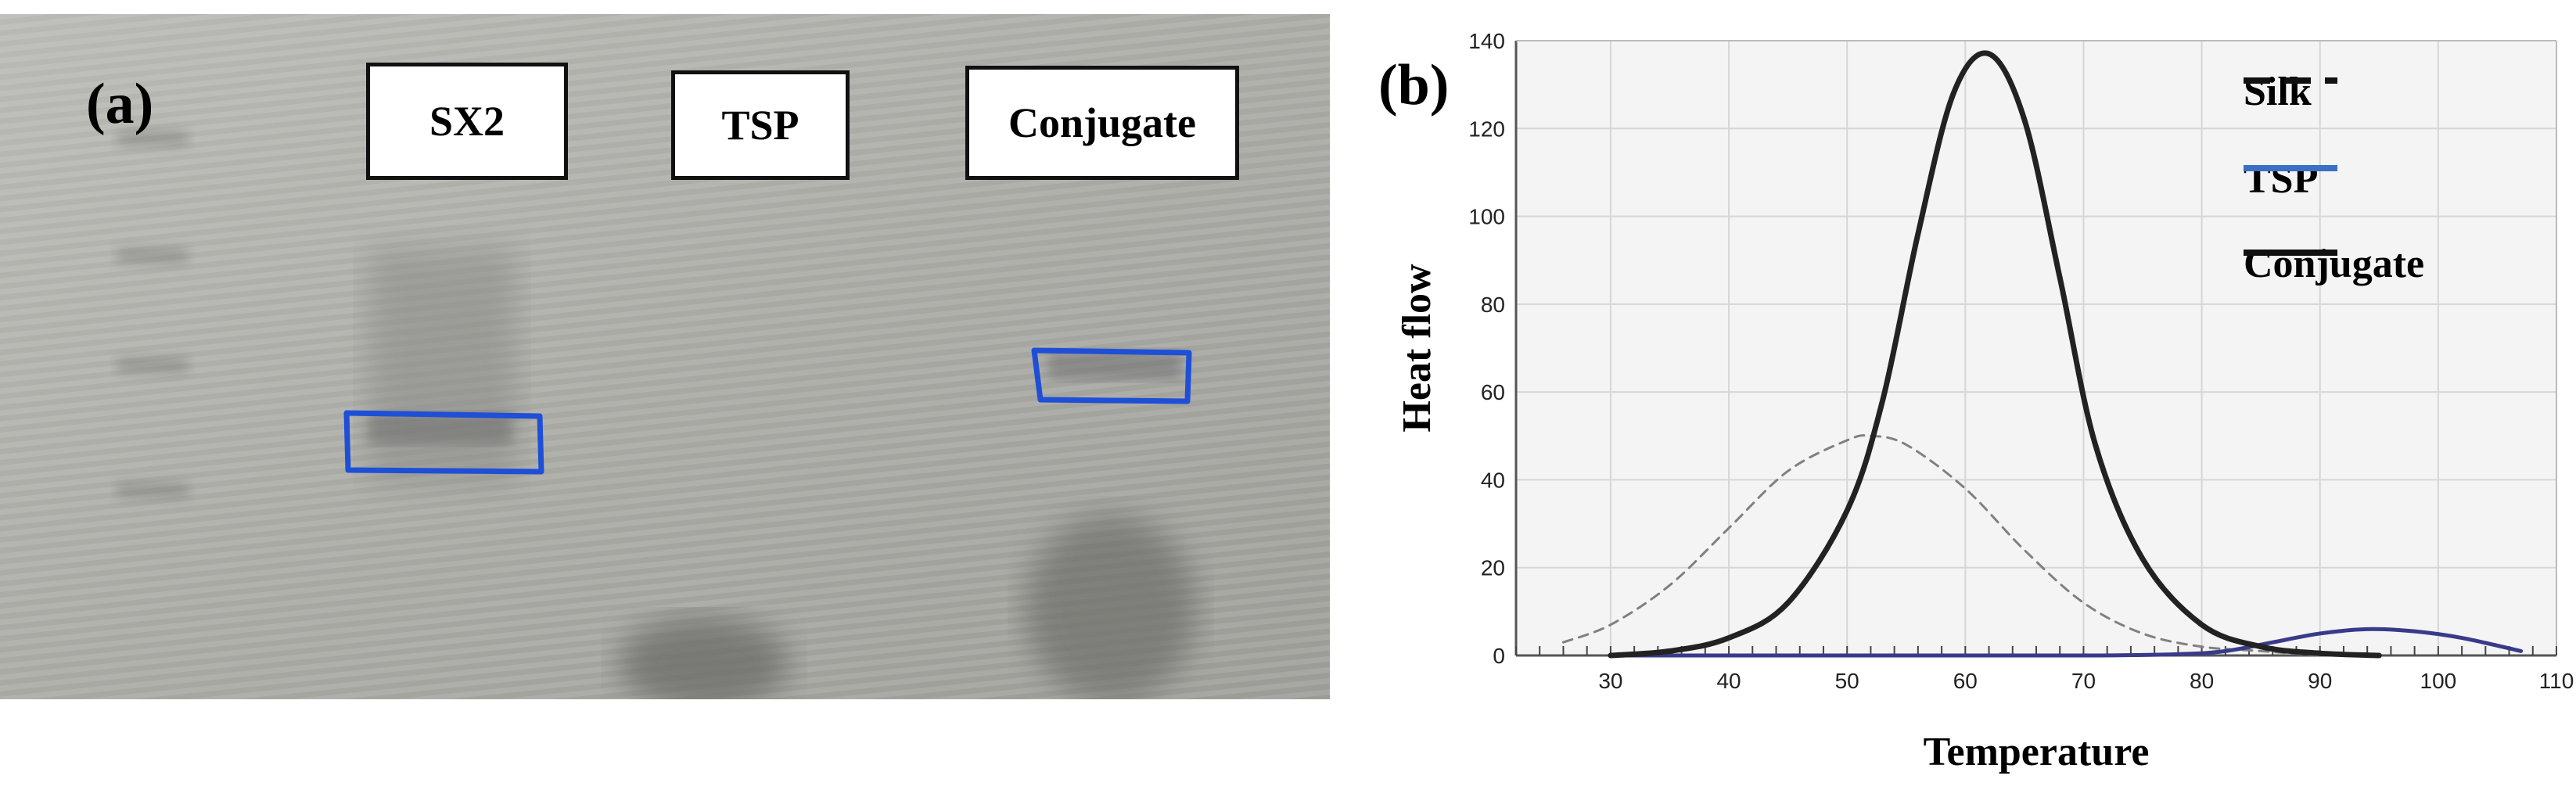  What do you see at coordinates (120, 104) in the screenshot?
I see `panel-a-label: (a)` at bounding box center [120, 104].